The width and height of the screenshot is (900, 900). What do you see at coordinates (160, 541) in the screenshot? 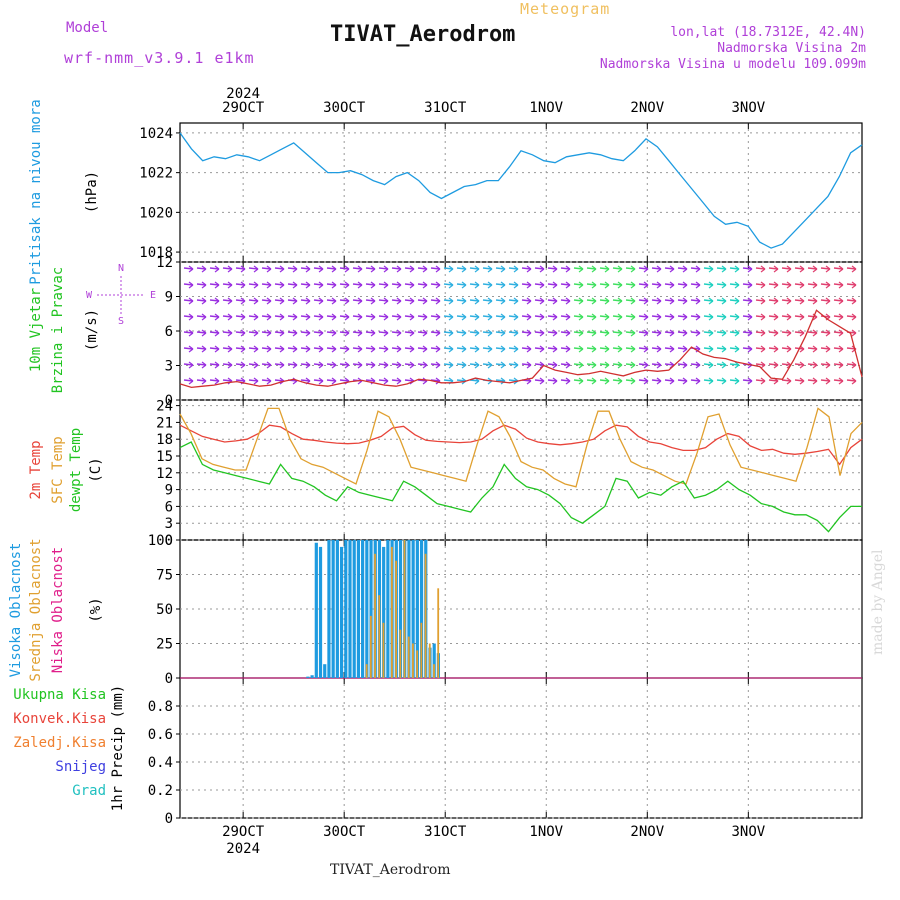
I see `y-tick-label: 100` at bounding box center [160, 541].